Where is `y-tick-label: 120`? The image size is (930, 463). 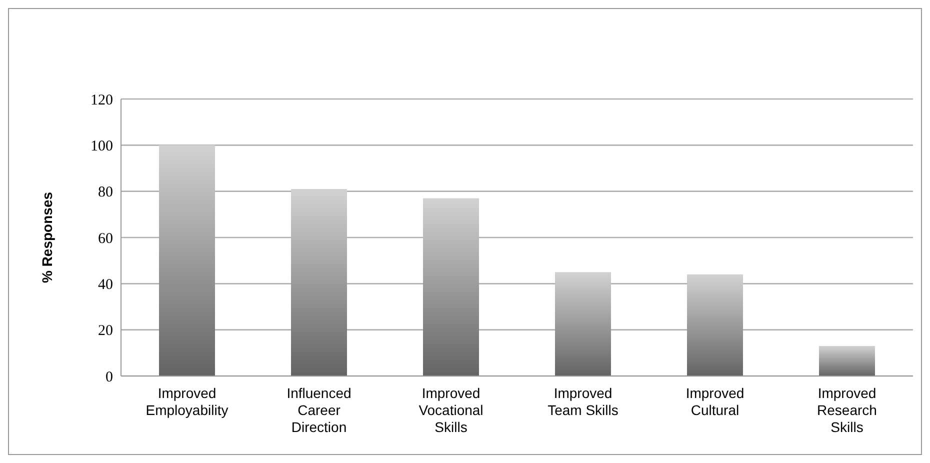 y-tick-label: 120 is located at coordinates (101, 100).